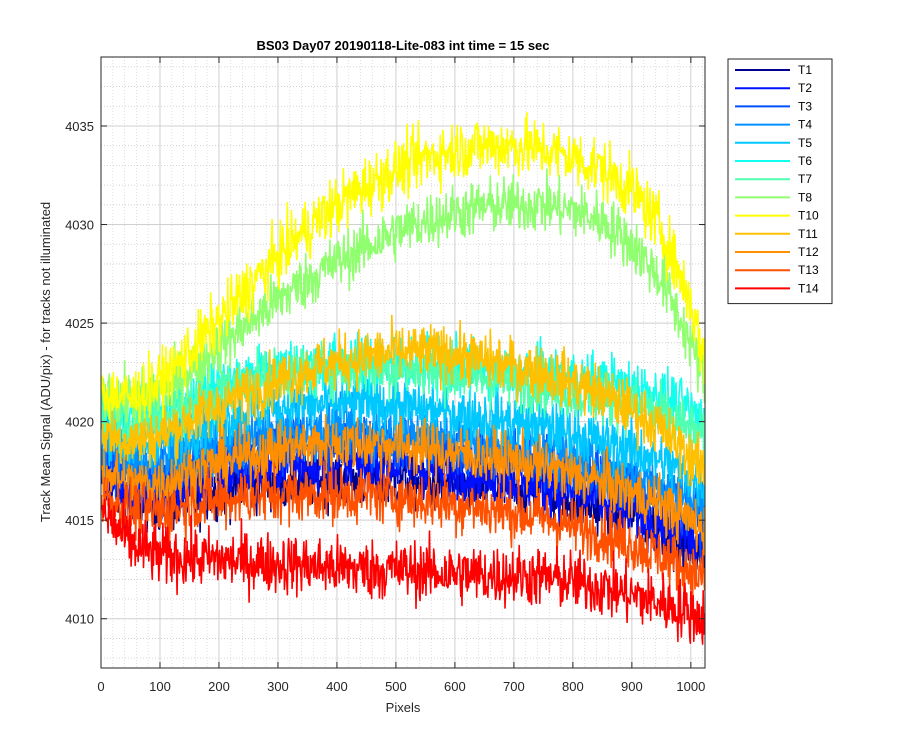 The height and width of the screenshot is (750, 900). Describe the element at coordinates (808, 252) in the screenshot. I see `legend-label-t12: T12` at that location.